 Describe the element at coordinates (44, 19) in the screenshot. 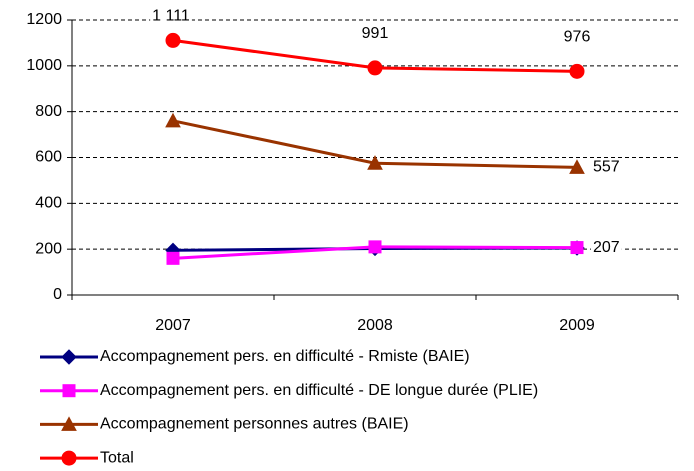

I see `y-tick-label: 1200` at that location.